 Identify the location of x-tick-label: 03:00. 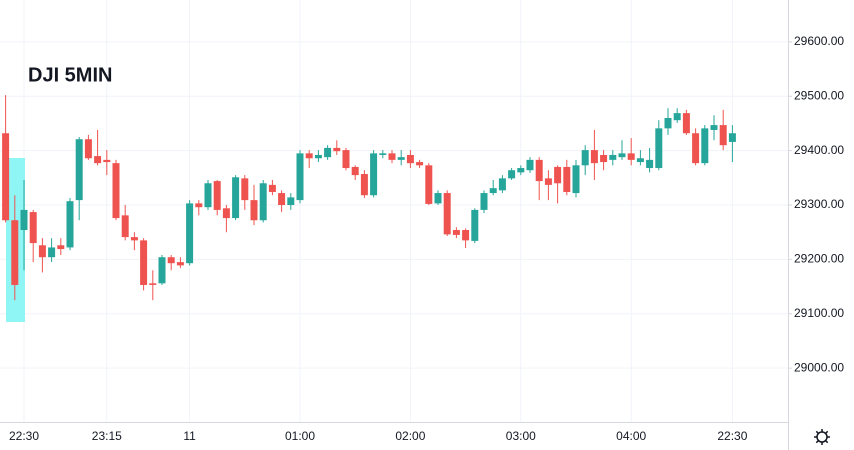
(521, 436).